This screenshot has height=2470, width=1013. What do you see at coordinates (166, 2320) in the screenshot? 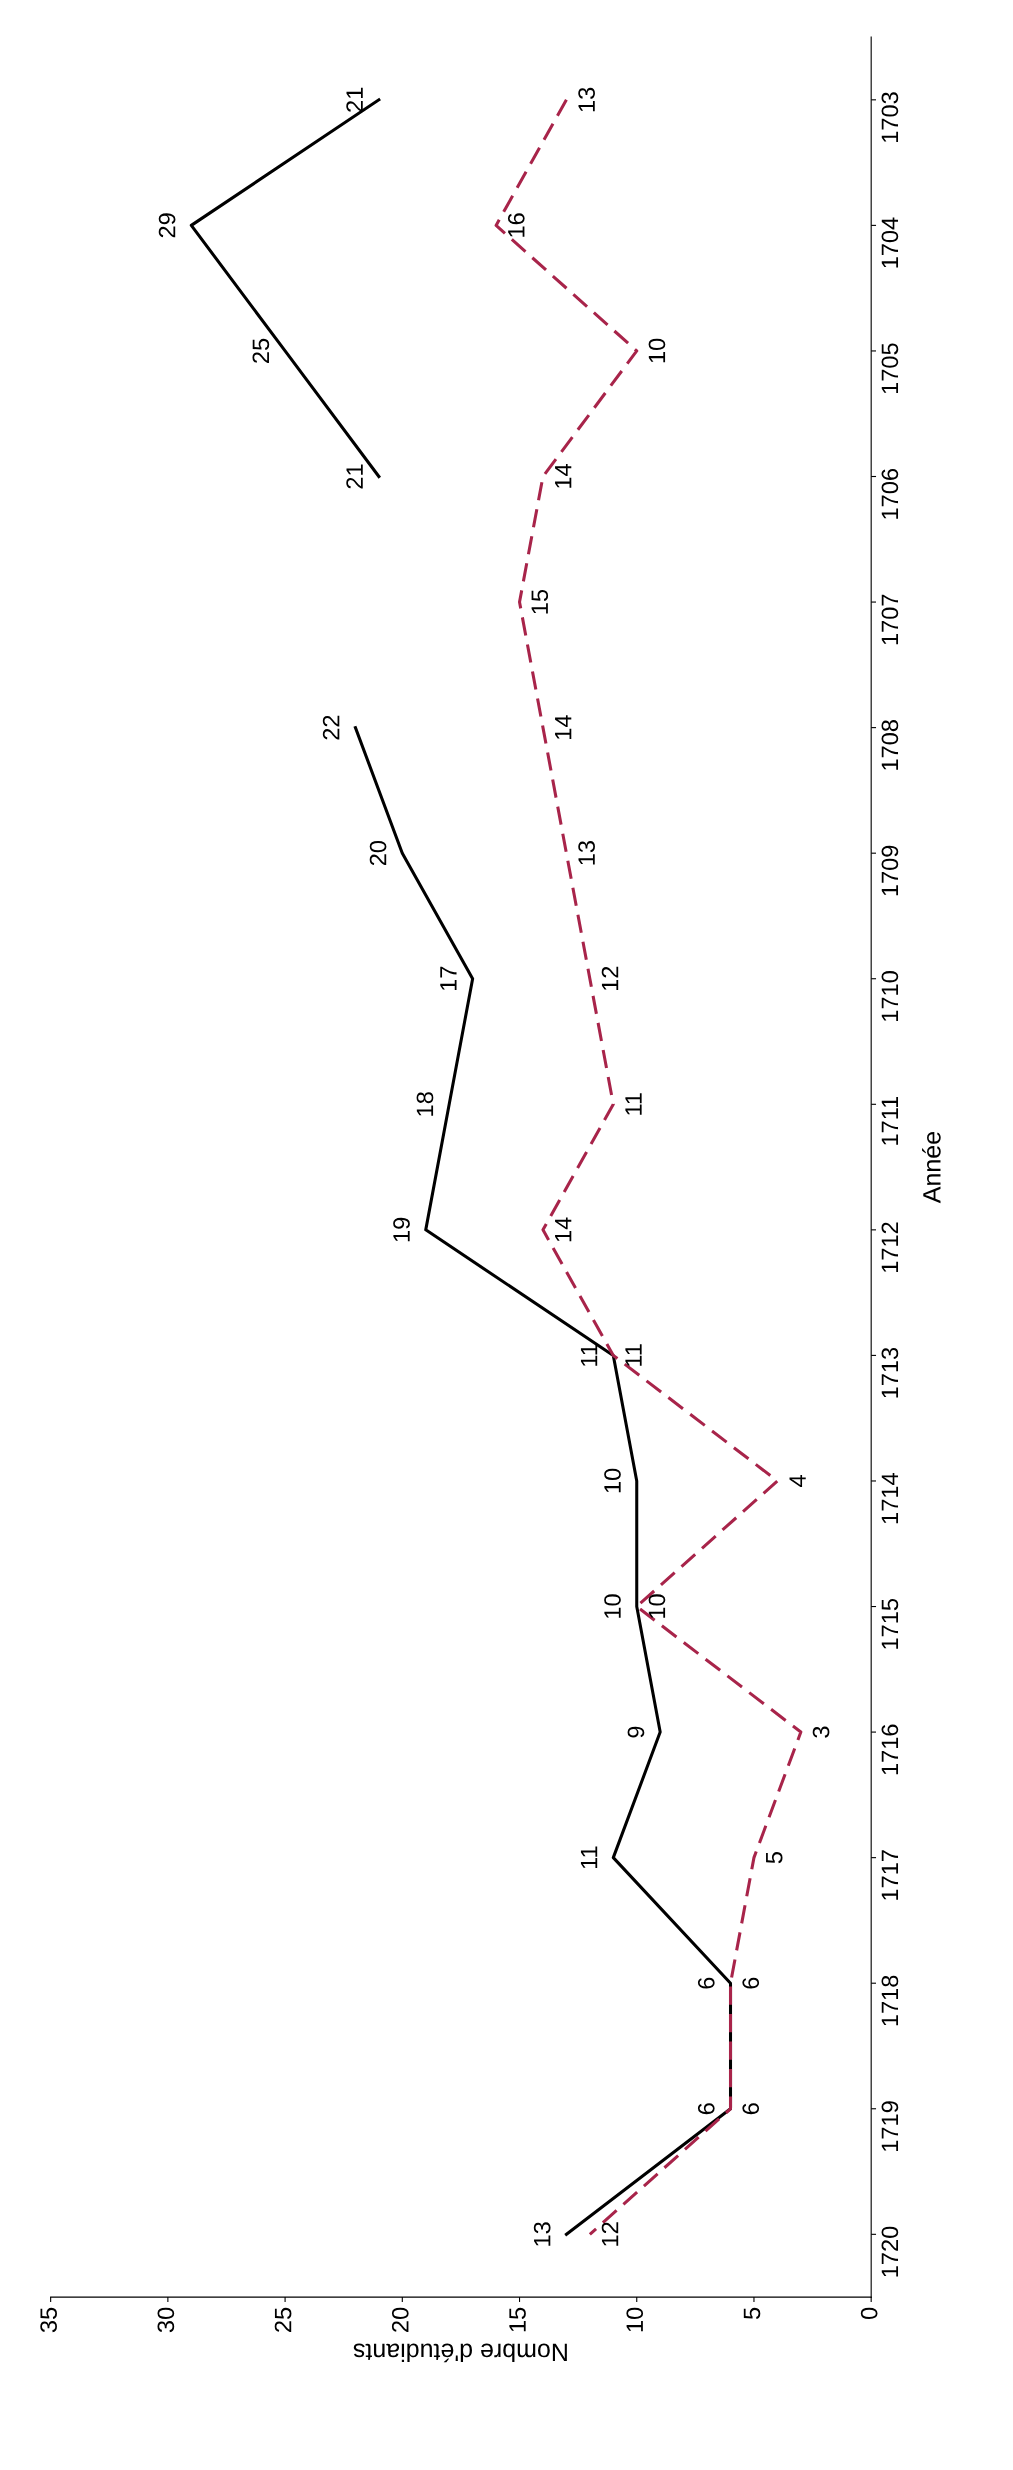
I see `x-tick-label: 30` at bounding box center [166, 2320].